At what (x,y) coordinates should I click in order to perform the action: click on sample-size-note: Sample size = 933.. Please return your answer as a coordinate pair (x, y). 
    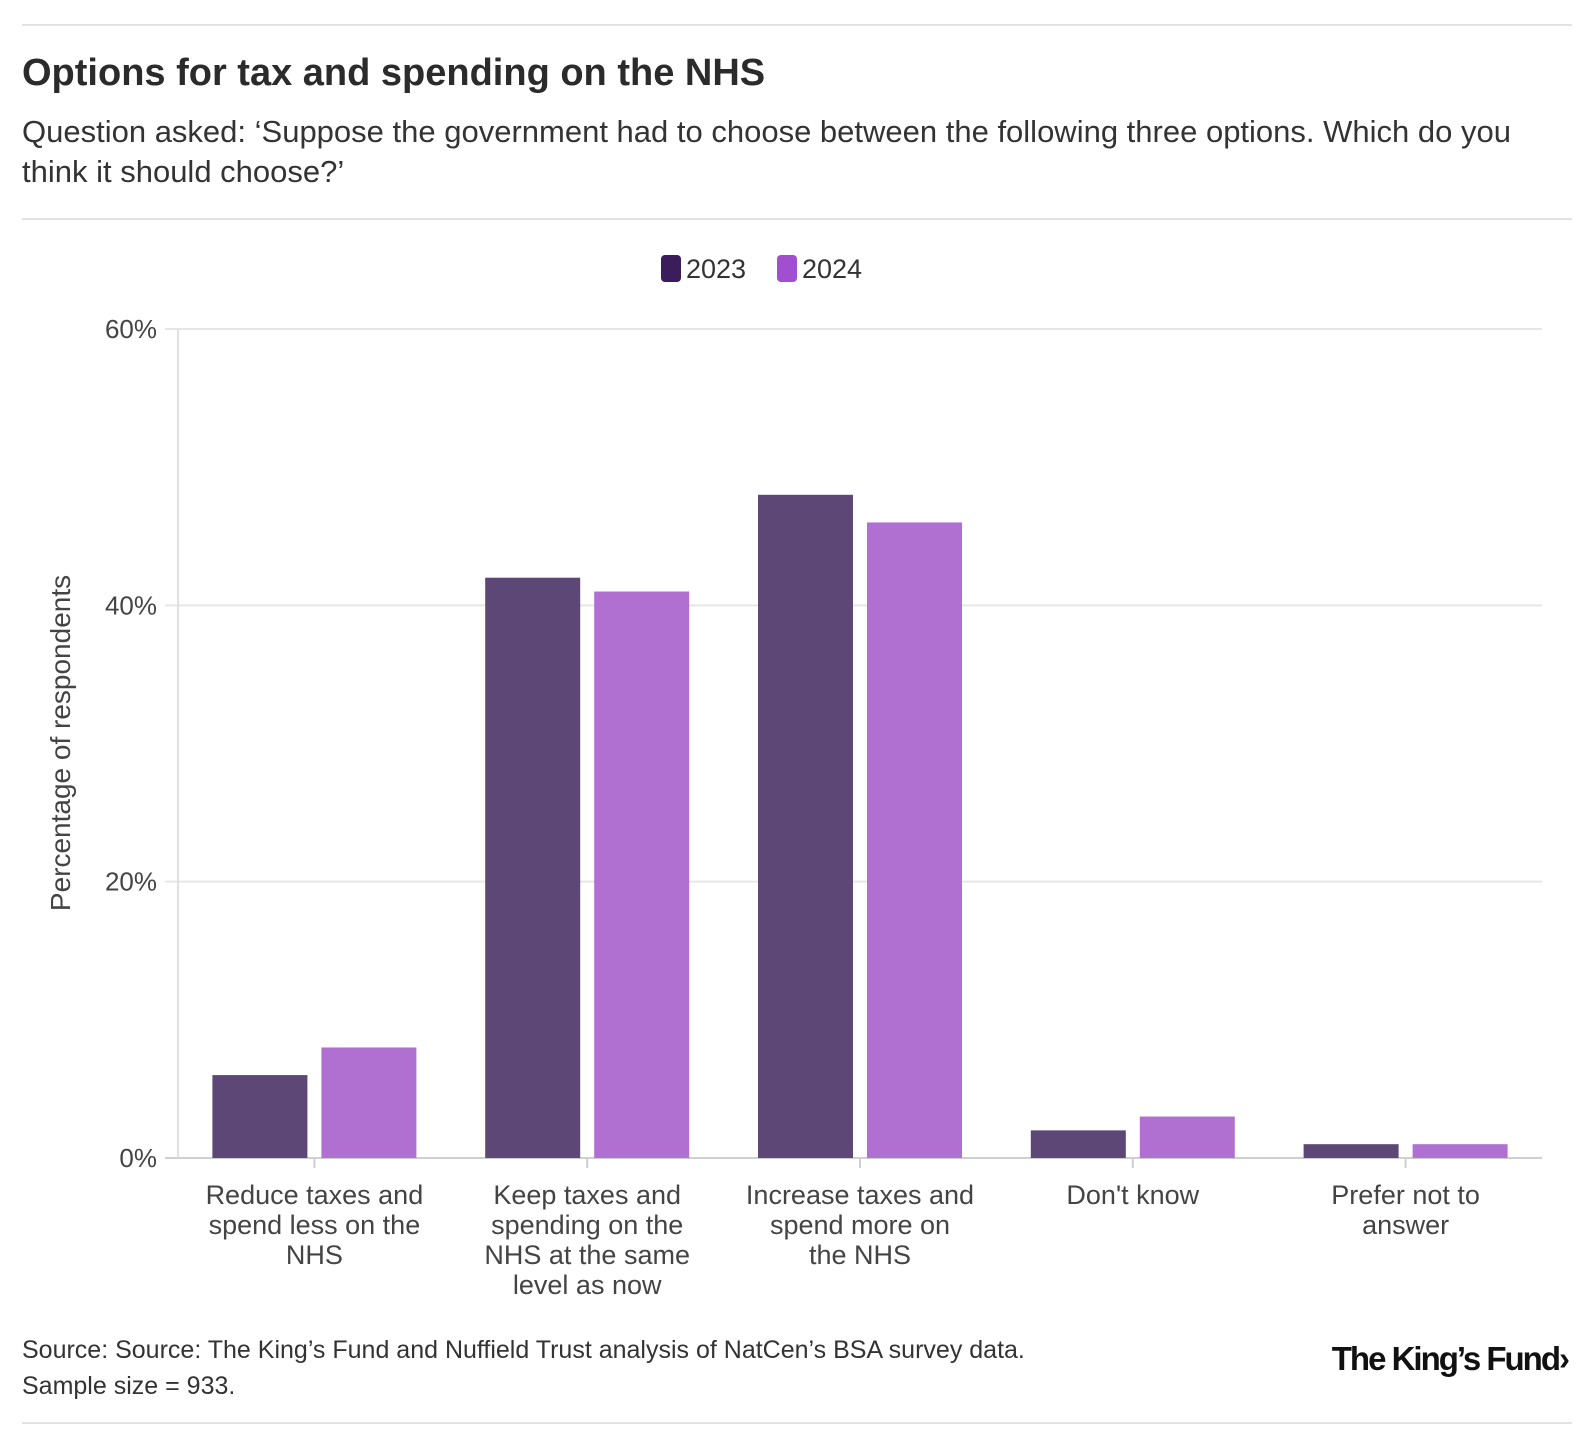
    Looking at the image, I should click on (129, 1386).